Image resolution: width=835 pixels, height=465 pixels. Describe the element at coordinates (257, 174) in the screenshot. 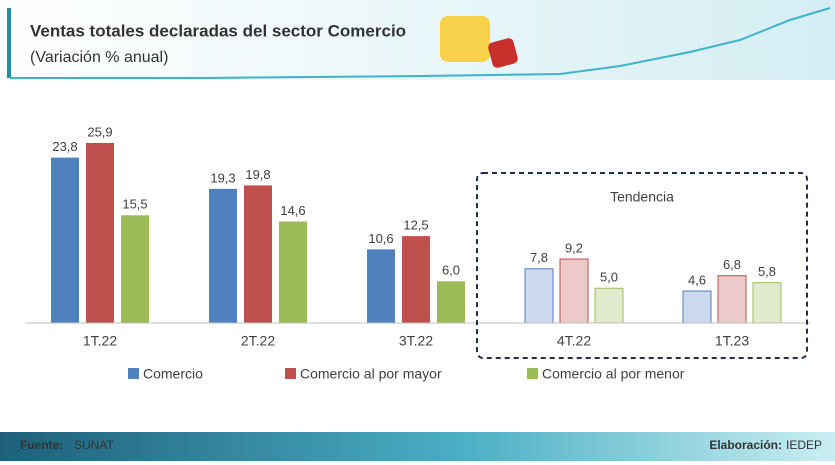

I see `data-label: 19,8` at that location.